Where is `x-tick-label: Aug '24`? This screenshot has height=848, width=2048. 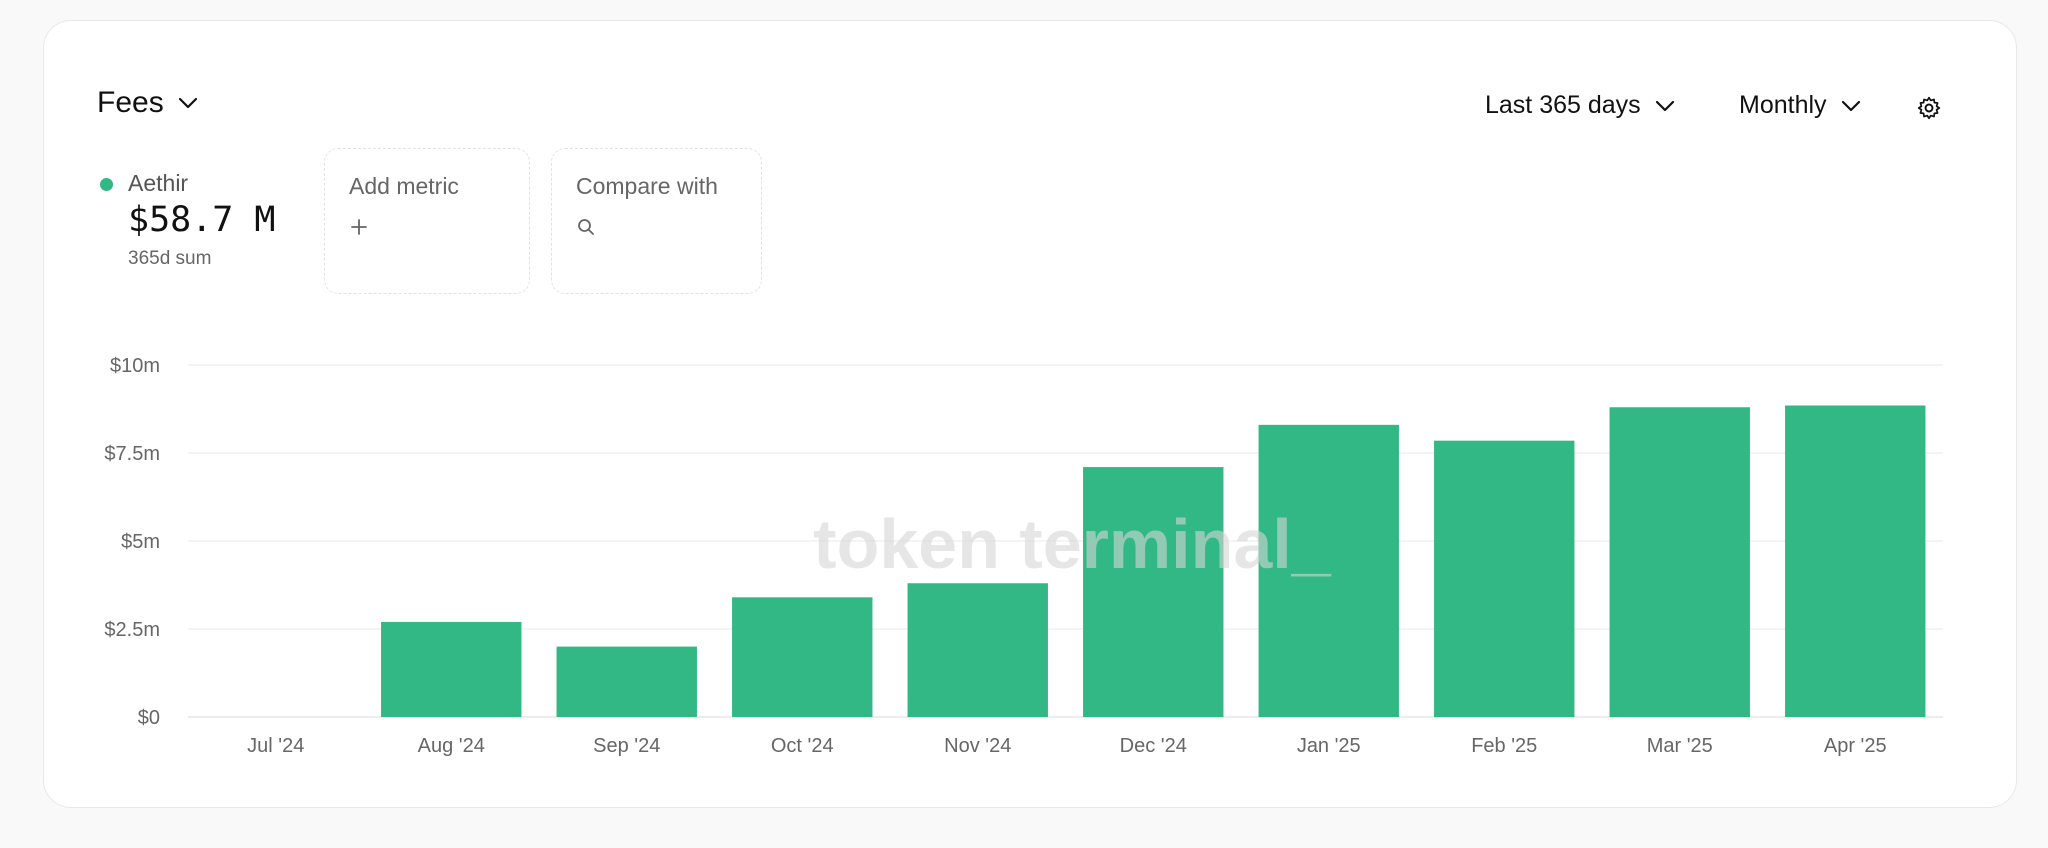 x-tick-label: Aug '24 is located at coordinates (451, 746).